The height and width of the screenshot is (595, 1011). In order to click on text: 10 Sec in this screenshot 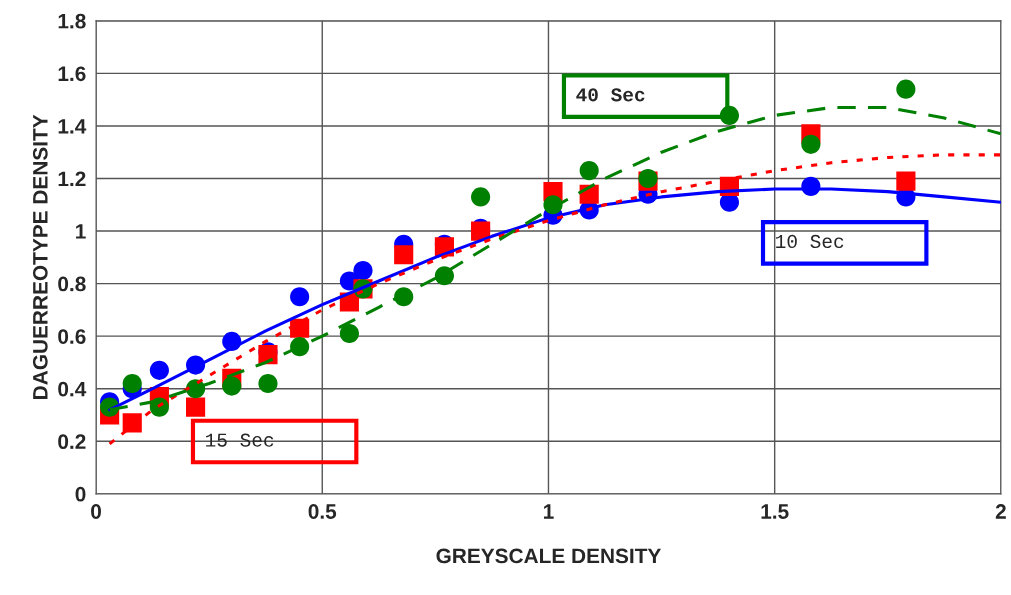, I will do `click(810, 241)`.